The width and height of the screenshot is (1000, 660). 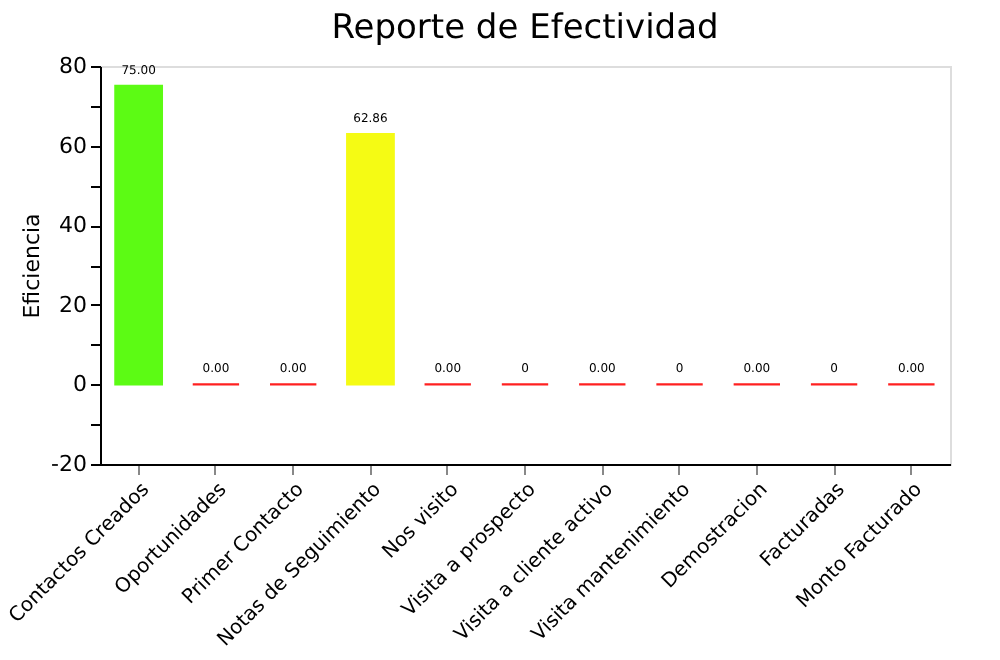 What do you see at coordinates (73, 66) in the screenshot?
I see `y-tick-label: 80` at bounding box center [73, 66].